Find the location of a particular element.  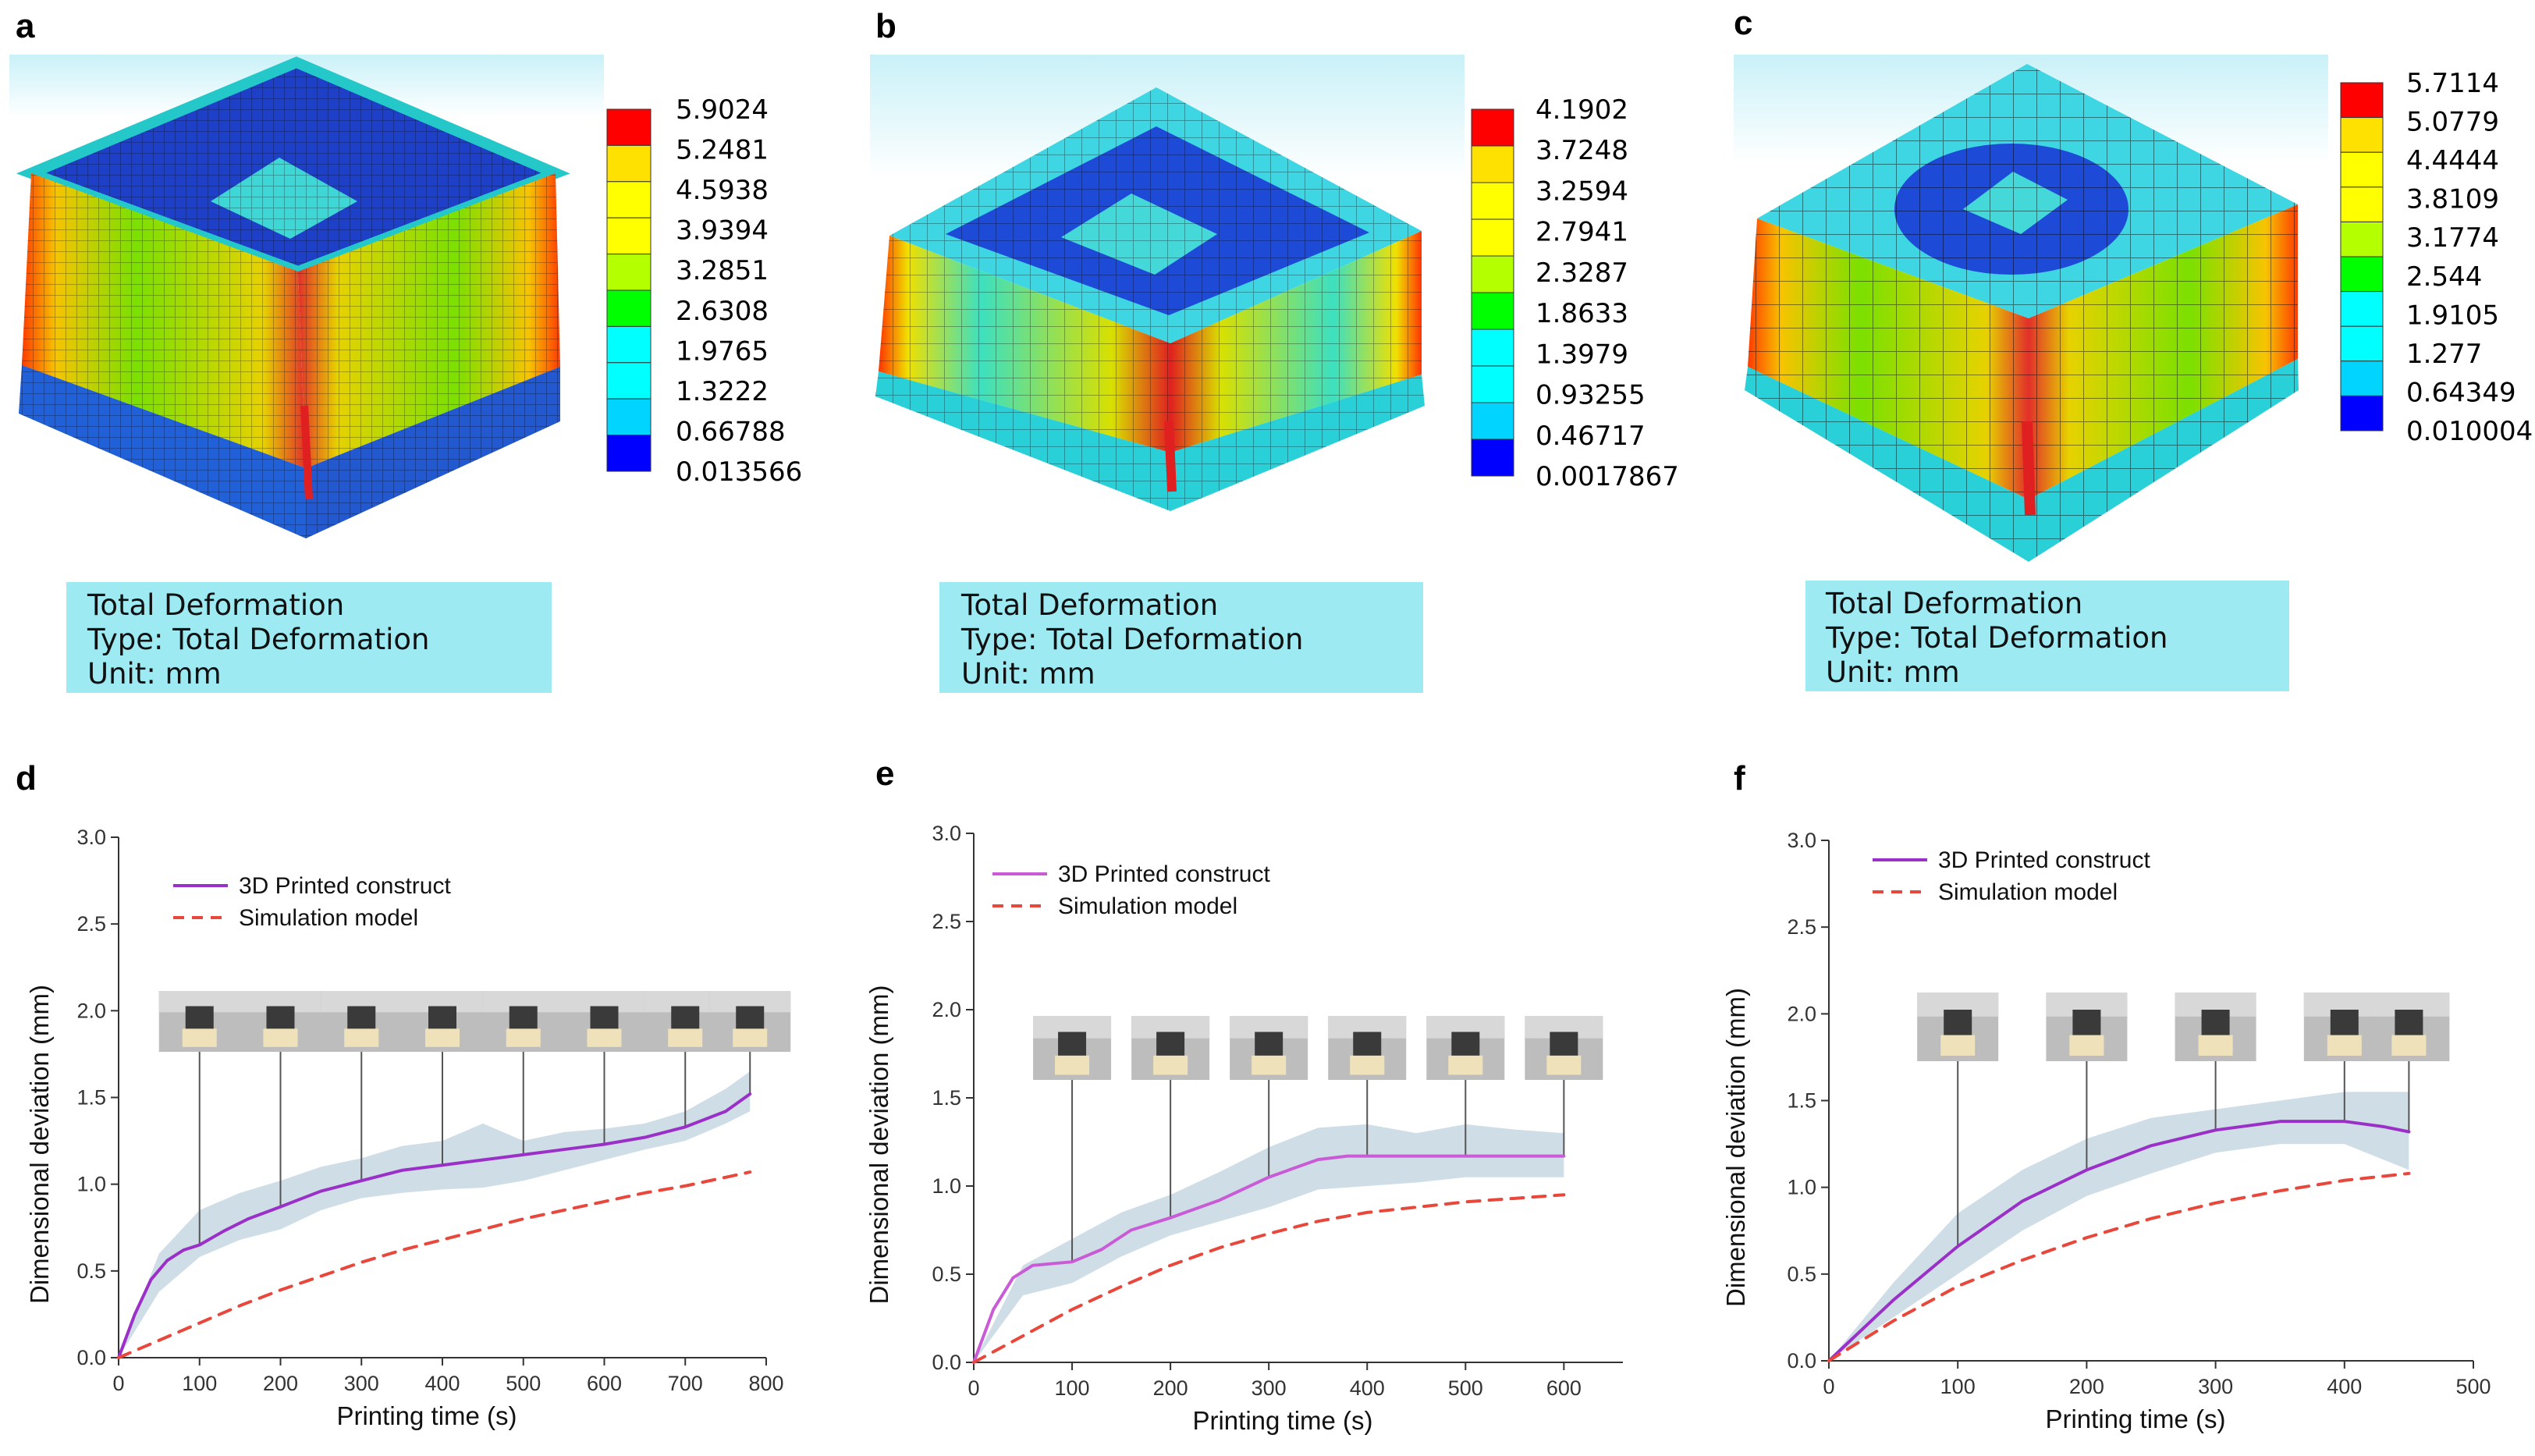

x-tick-label: 500 is located at coordinates (523, 1384).